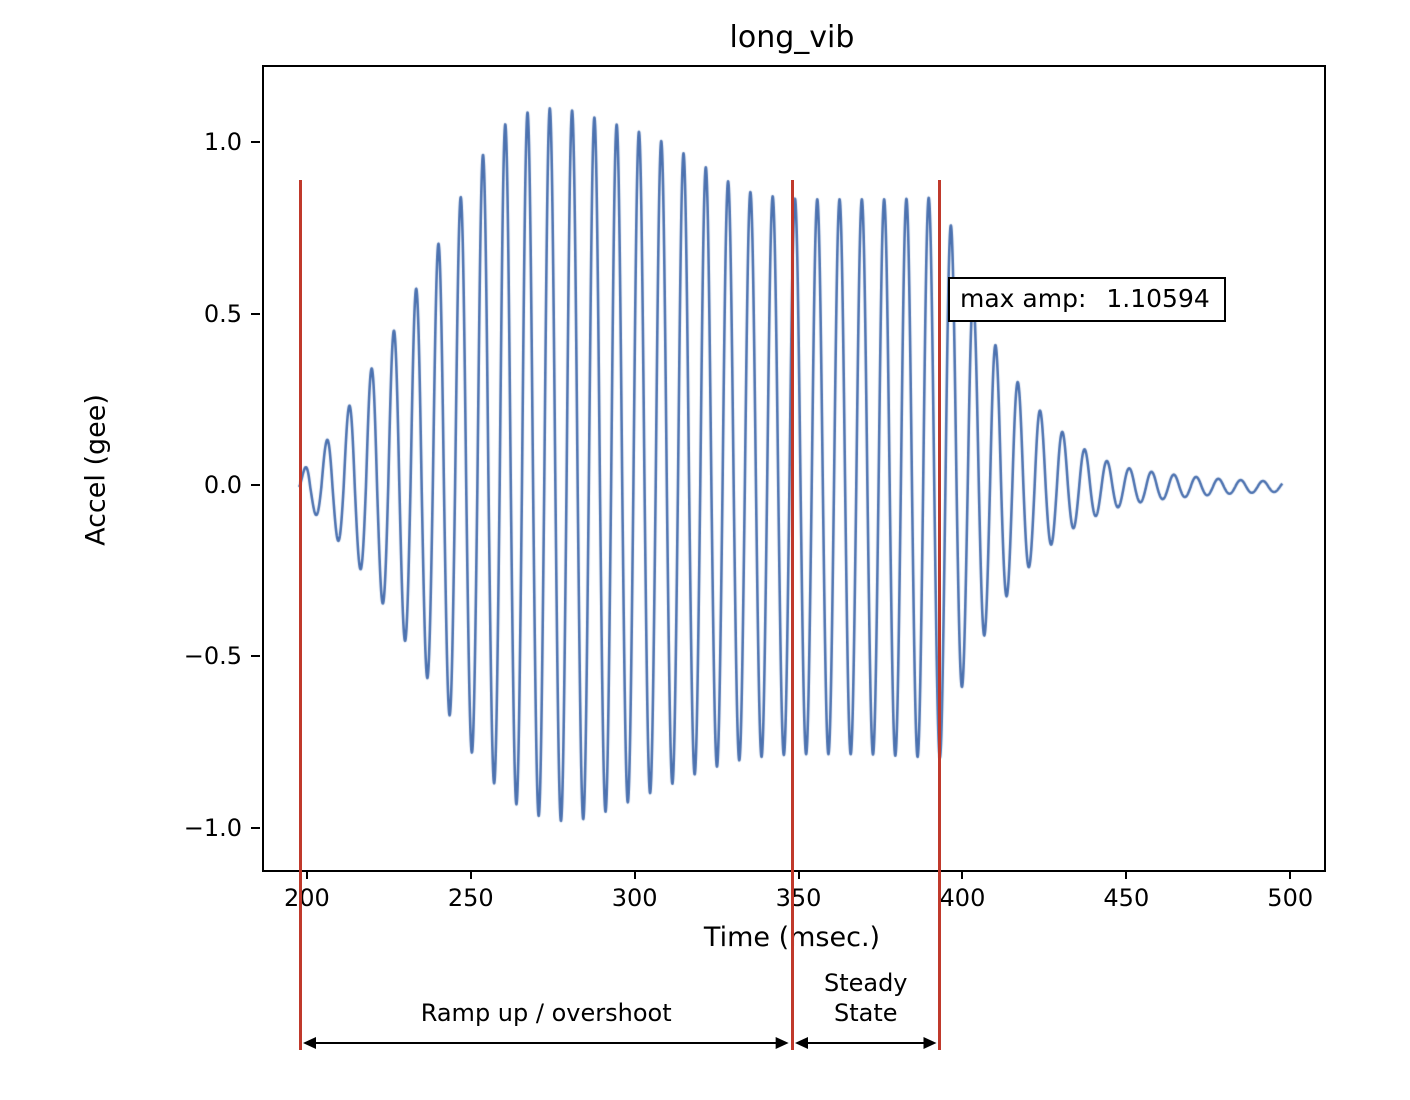 The height and width of the screenshot is (1100, 1410). I want to click on chart-title: long_vib, so click(792, 37).